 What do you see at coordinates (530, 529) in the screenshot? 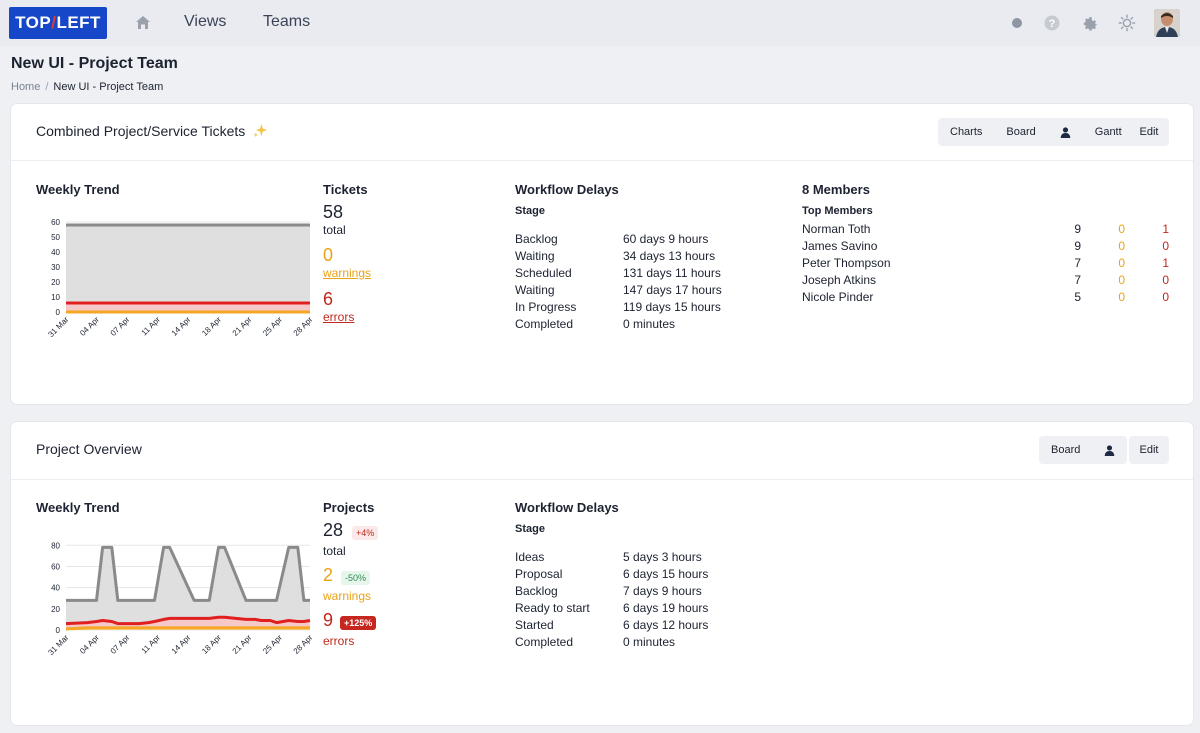
I see `projects-stage-header: Stage` at bounding box center [530, 529].